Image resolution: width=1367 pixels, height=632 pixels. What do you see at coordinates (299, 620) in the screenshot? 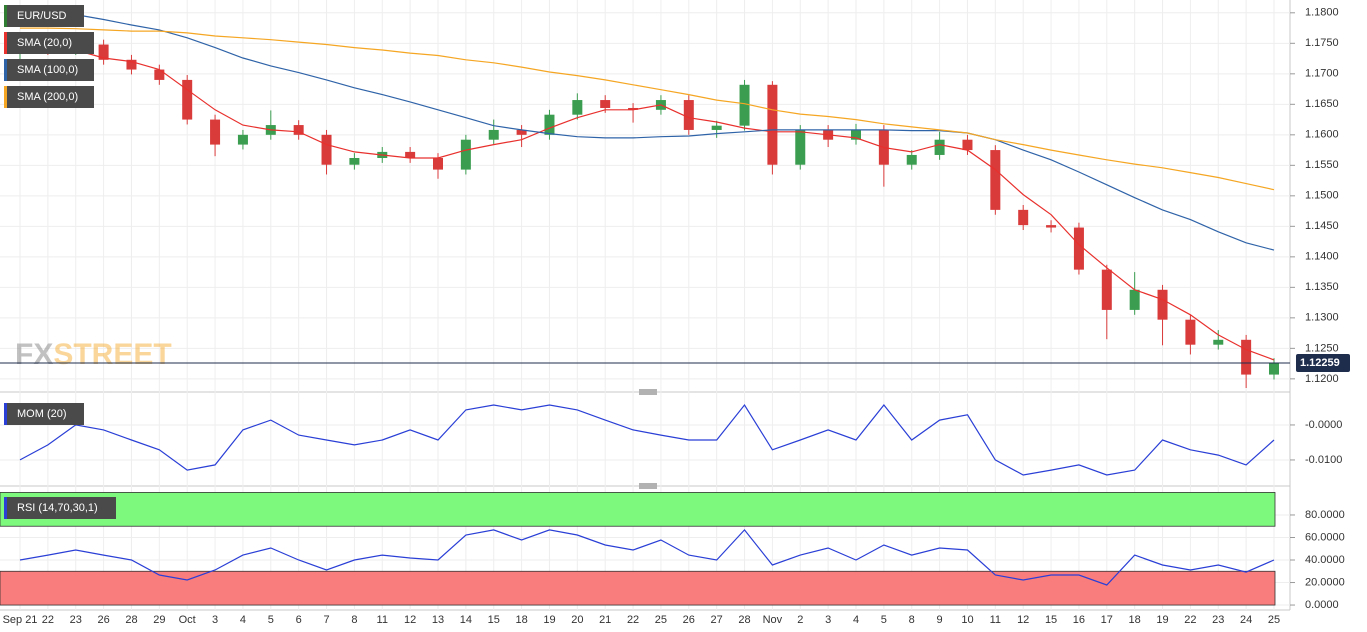
I see `x-tick-label: 6` at bounding box center [299, 620].